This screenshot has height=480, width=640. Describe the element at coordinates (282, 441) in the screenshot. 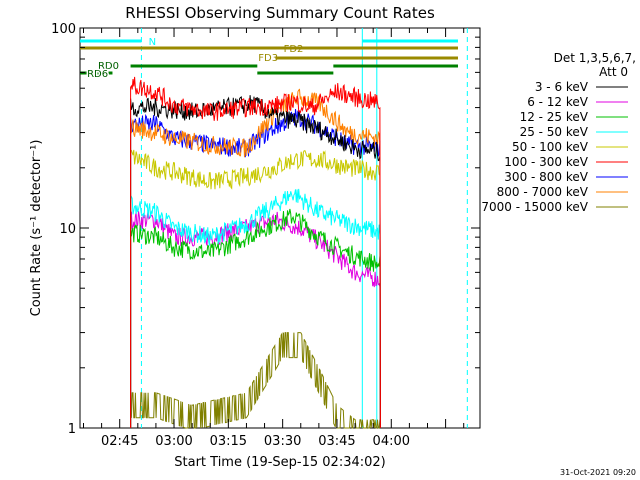

I see `x-tick-label: 03:30` at that location.